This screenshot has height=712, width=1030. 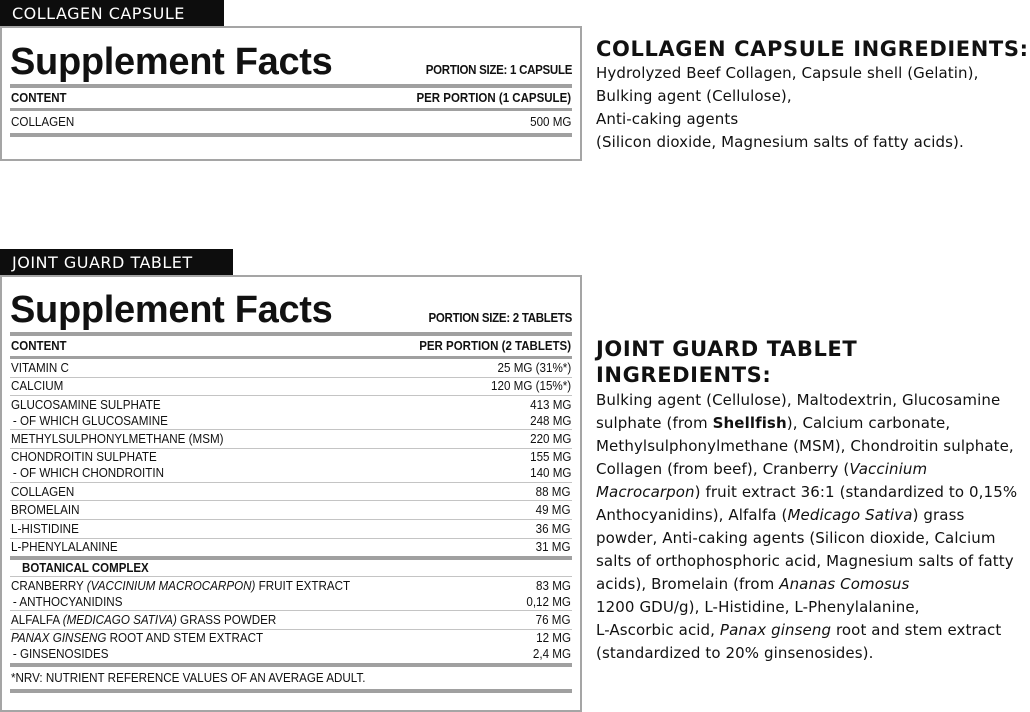 I want to click on text-segment: L-HISTIDINE, so click(x=45, y=528).